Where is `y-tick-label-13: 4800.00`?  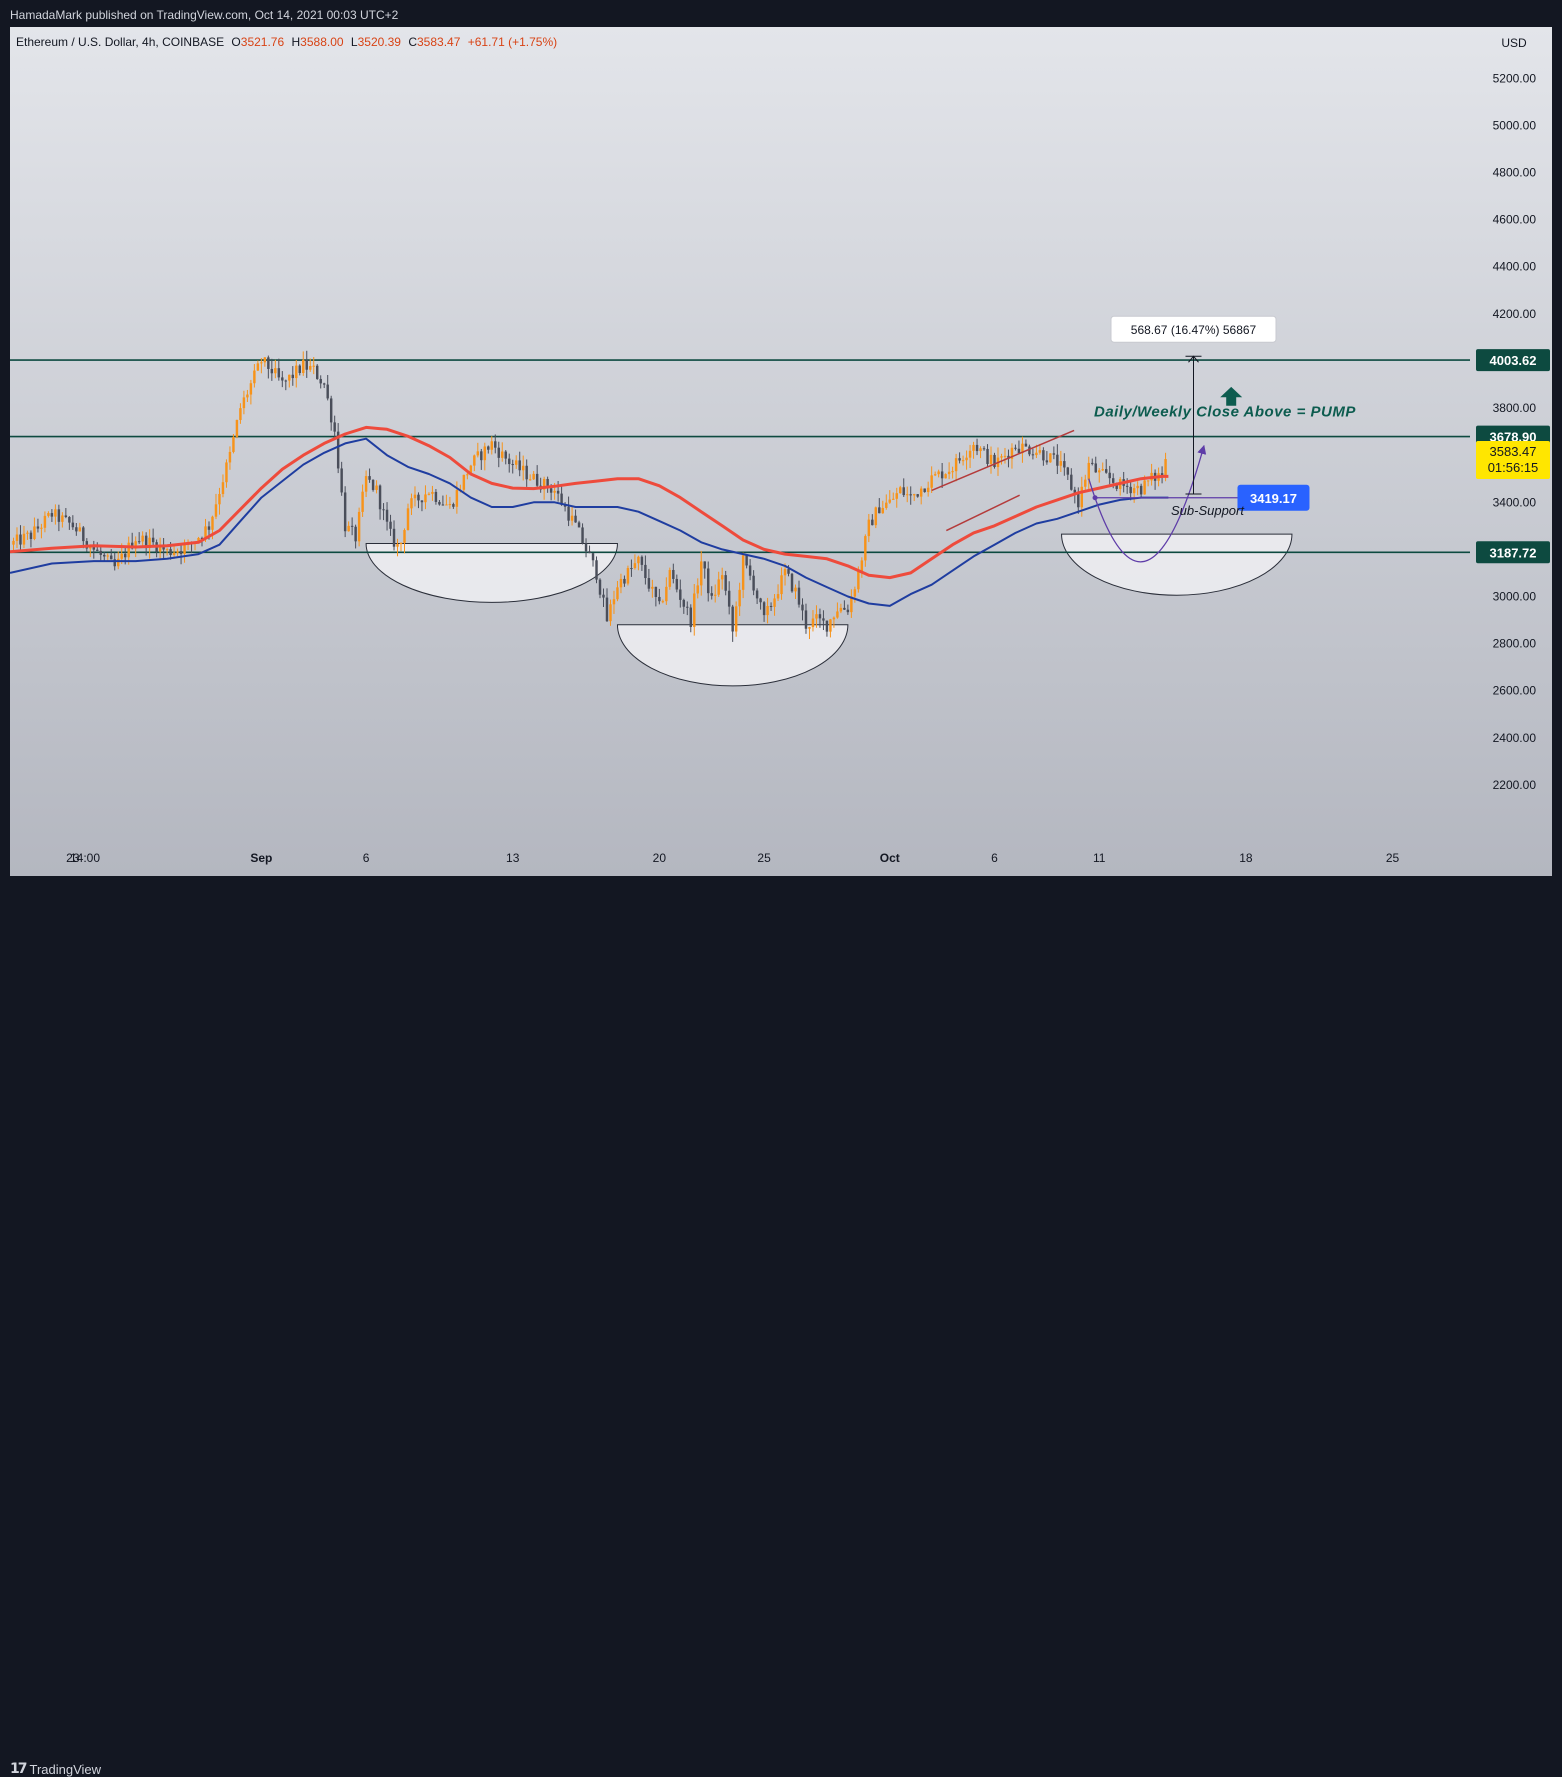 y-tick-label-13: 4800.00 is located at coordinates (1515, 173).